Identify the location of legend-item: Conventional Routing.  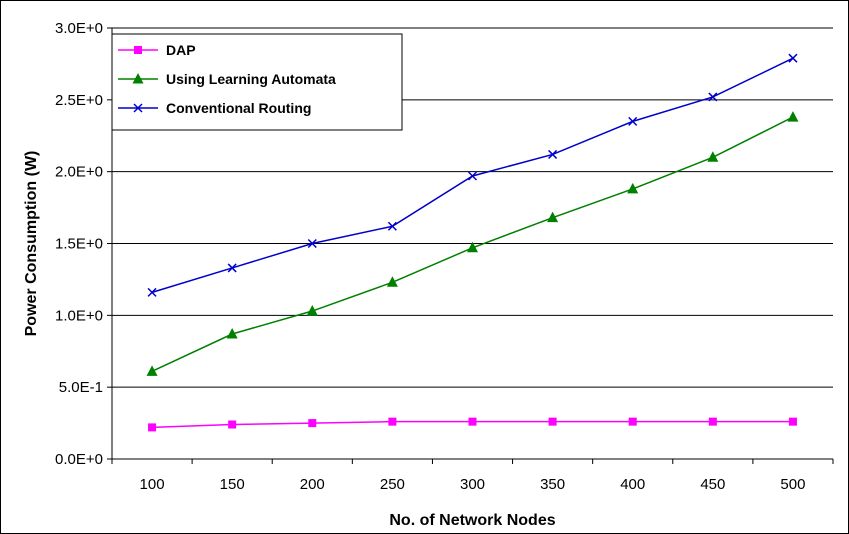
(214, 108).